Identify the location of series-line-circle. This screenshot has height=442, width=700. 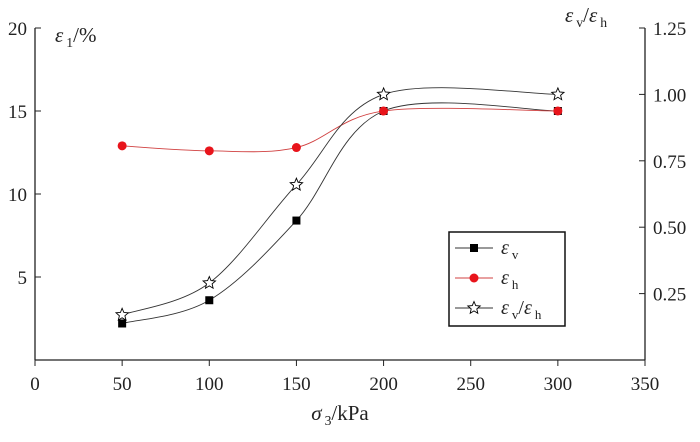
(340, 130).